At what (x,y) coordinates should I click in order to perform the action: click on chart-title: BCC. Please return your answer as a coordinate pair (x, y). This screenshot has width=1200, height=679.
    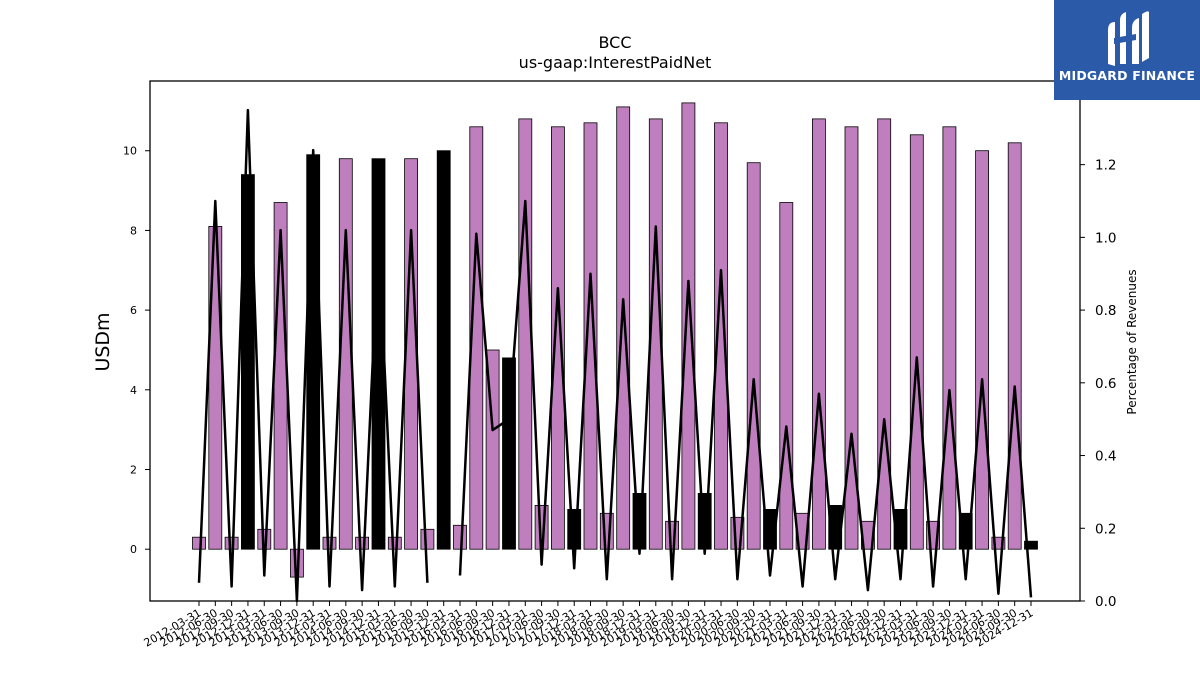
    Looking at the image, I should click on (614, 42).